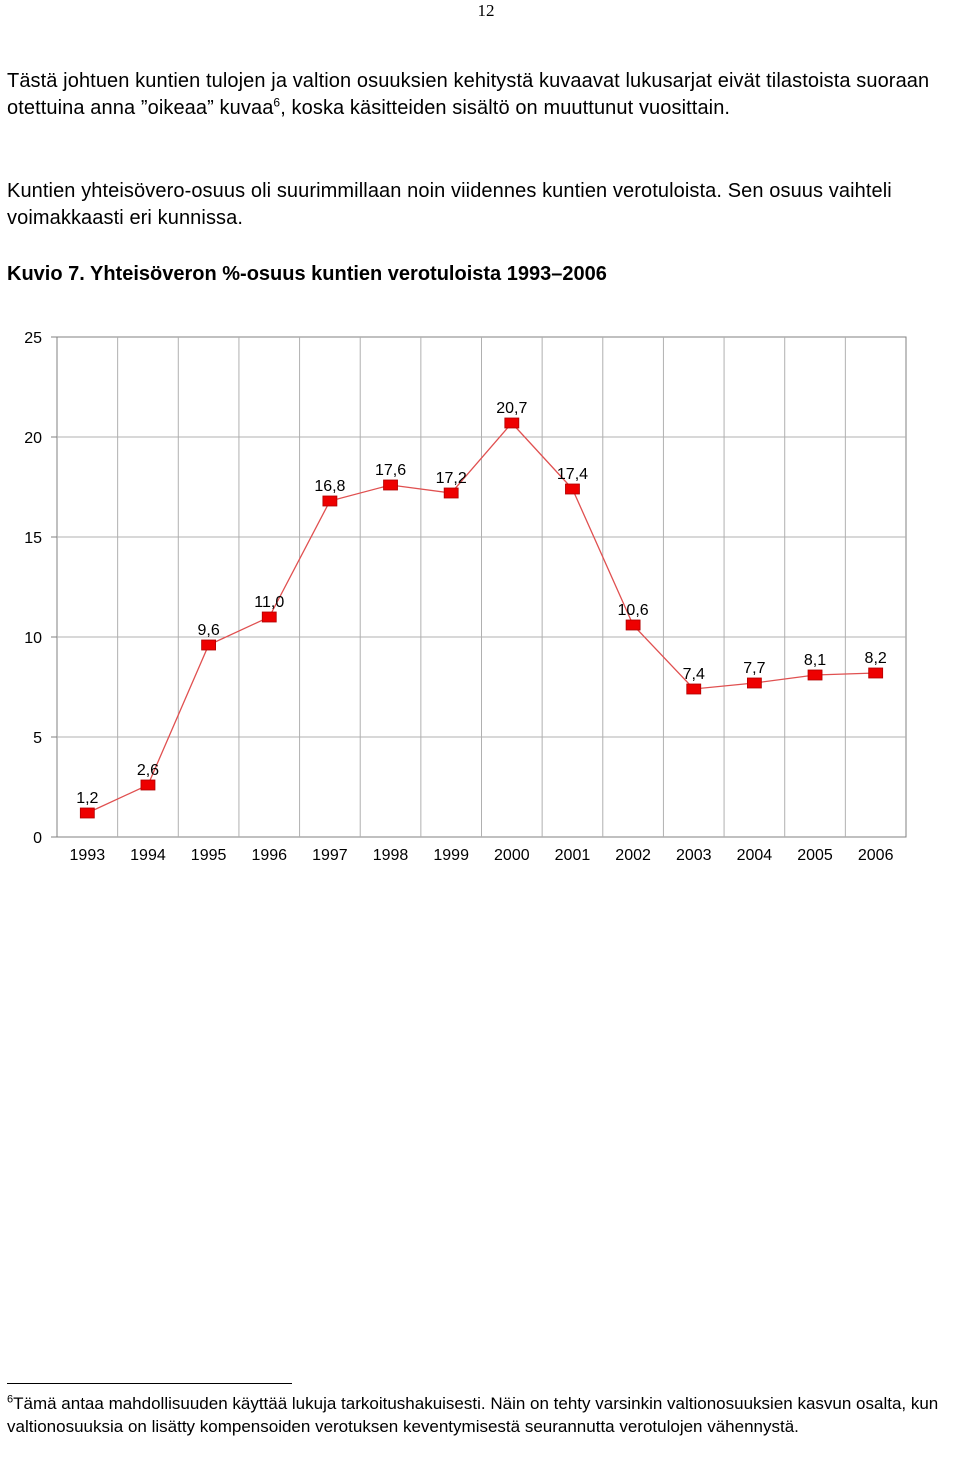  Describe the element at coordinates (390, 470) in the screenshot. I see `data-label: 17,6` at that location.